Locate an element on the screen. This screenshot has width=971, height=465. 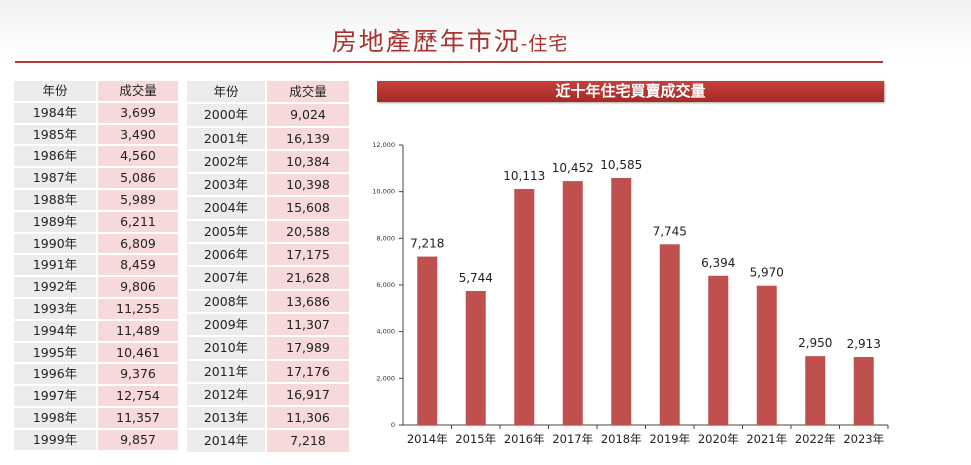
table-row: 2002年 10,384 is located at coordinates (268, 161).